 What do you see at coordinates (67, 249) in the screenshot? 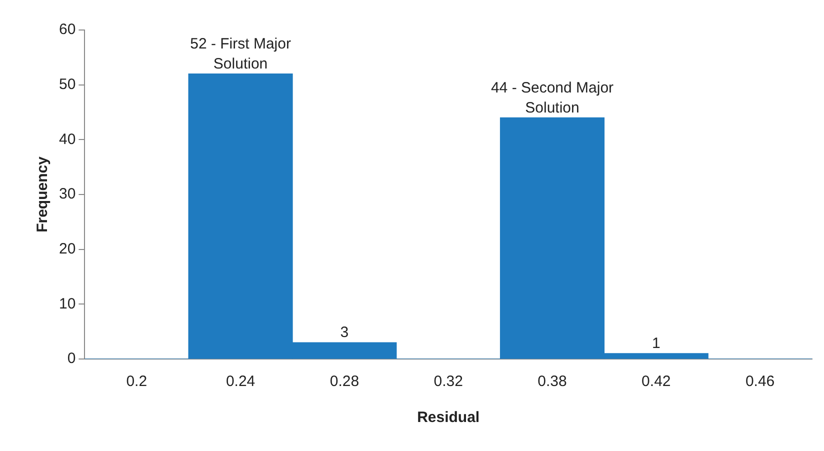
I see `y-tick-label: 20` at bounding box center [67, 249].